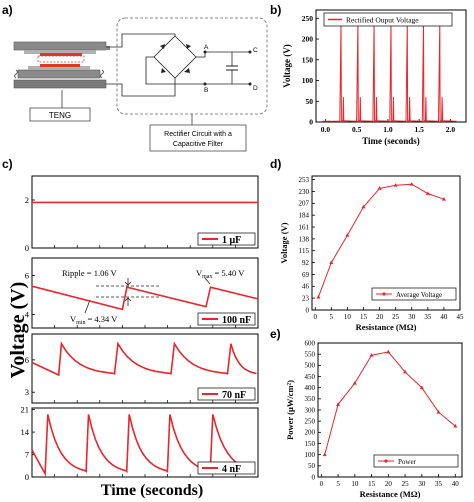  What do you see at coordinates (304, 227) in the screenshot?
I see `panel-d-ytick-label: 161` at bounding box center [304, 227].